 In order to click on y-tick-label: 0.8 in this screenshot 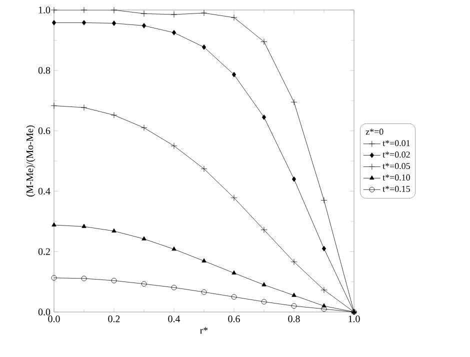, I will do `click(44, 70)`.